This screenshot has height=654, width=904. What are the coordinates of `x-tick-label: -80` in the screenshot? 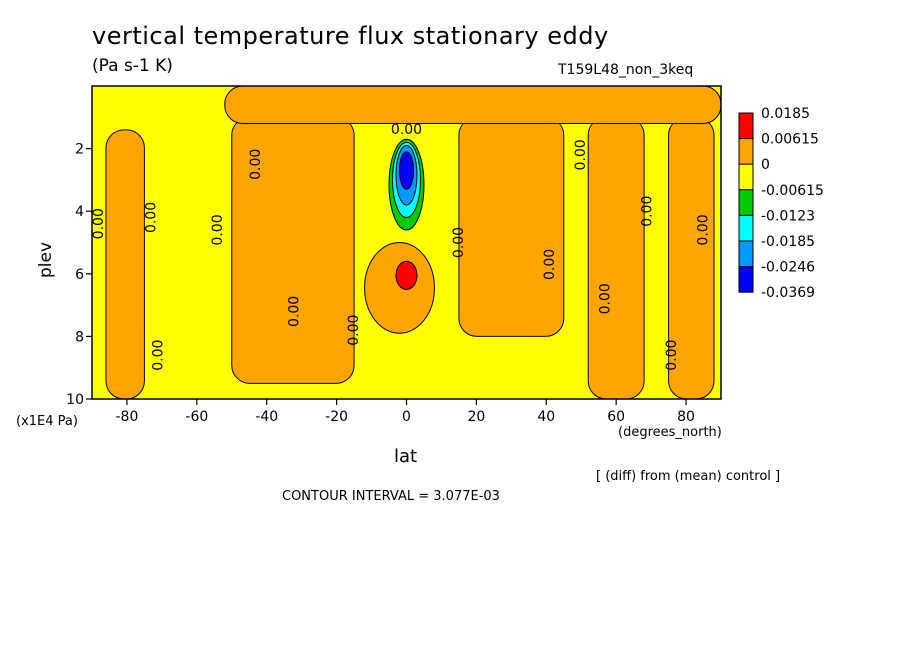 It's located at (127, 417).